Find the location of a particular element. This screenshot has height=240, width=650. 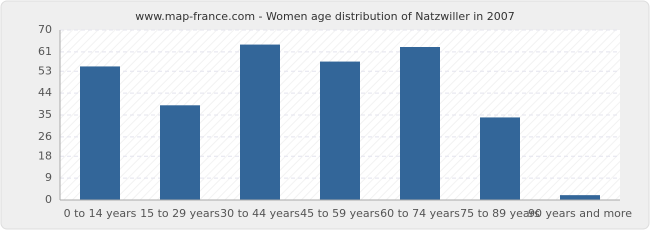

y-tick-label: 61 is located at coordinates (45, 51).